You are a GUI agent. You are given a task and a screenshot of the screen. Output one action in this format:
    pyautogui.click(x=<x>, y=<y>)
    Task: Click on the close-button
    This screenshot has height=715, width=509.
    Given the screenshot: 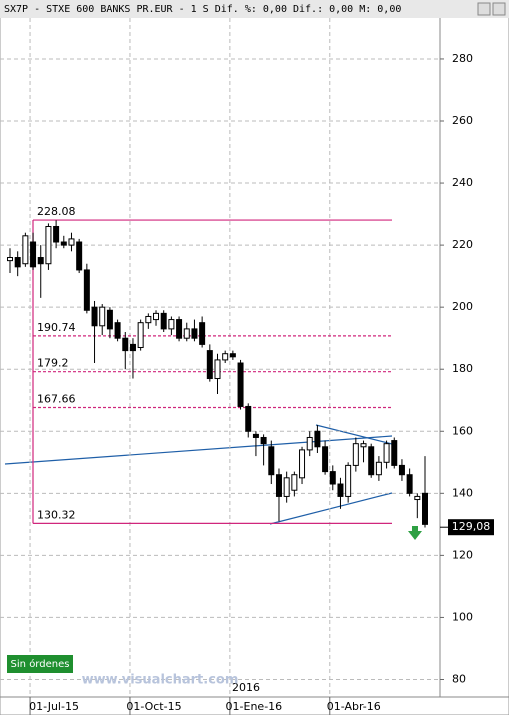 What is the action you would take?
    pyautogui.click(x=499, y=9)
    